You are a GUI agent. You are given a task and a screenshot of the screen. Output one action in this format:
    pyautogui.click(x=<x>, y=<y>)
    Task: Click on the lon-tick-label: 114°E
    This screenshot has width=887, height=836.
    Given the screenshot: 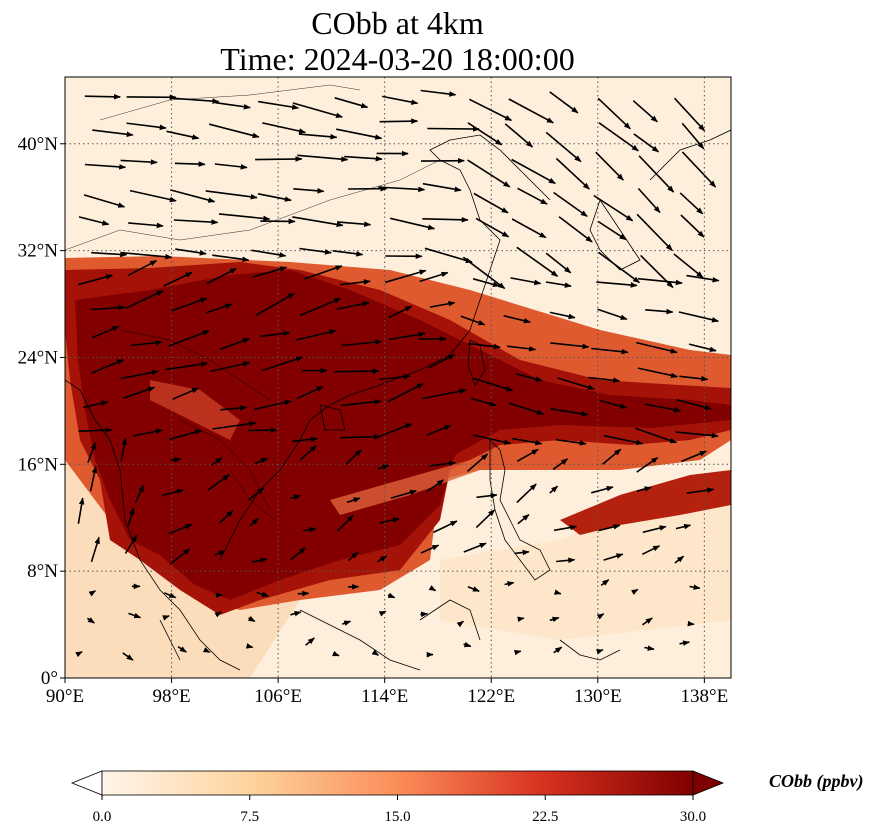 What is the action you would take?
    pyautogui.click(x=384, y=696)
    